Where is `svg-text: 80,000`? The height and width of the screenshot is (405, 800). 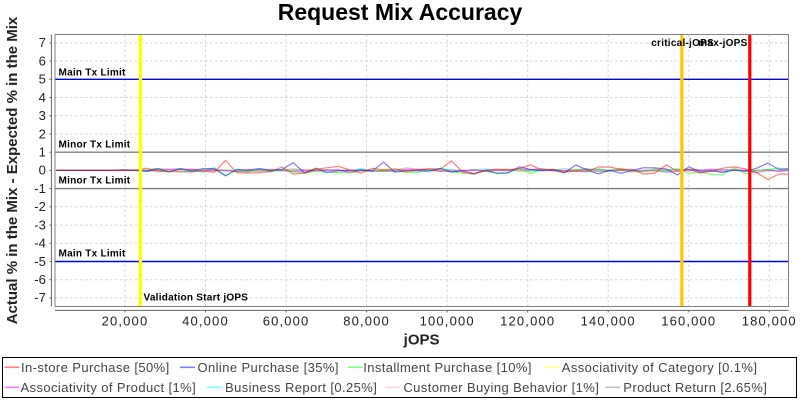 svg-text: 80,000 is located at coordinates (366, 321).